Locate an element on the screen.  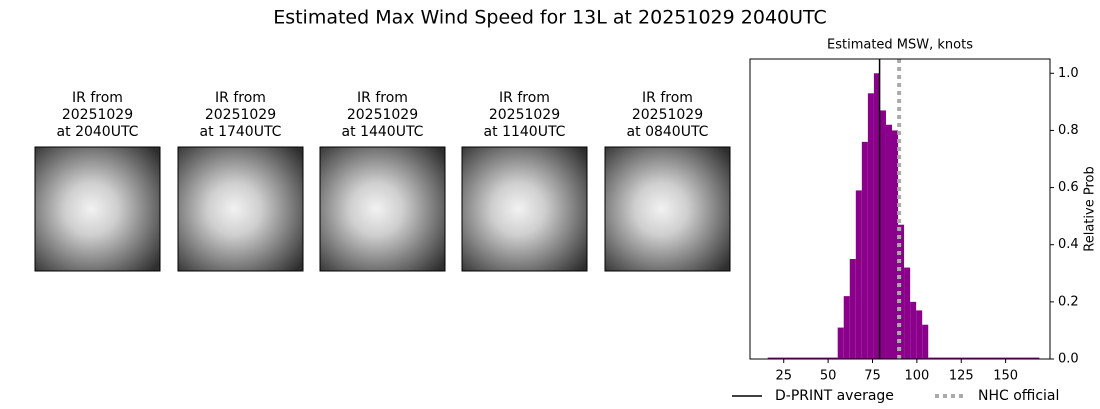
x-tick-label: 150 is located at coordinates (1005, 376).